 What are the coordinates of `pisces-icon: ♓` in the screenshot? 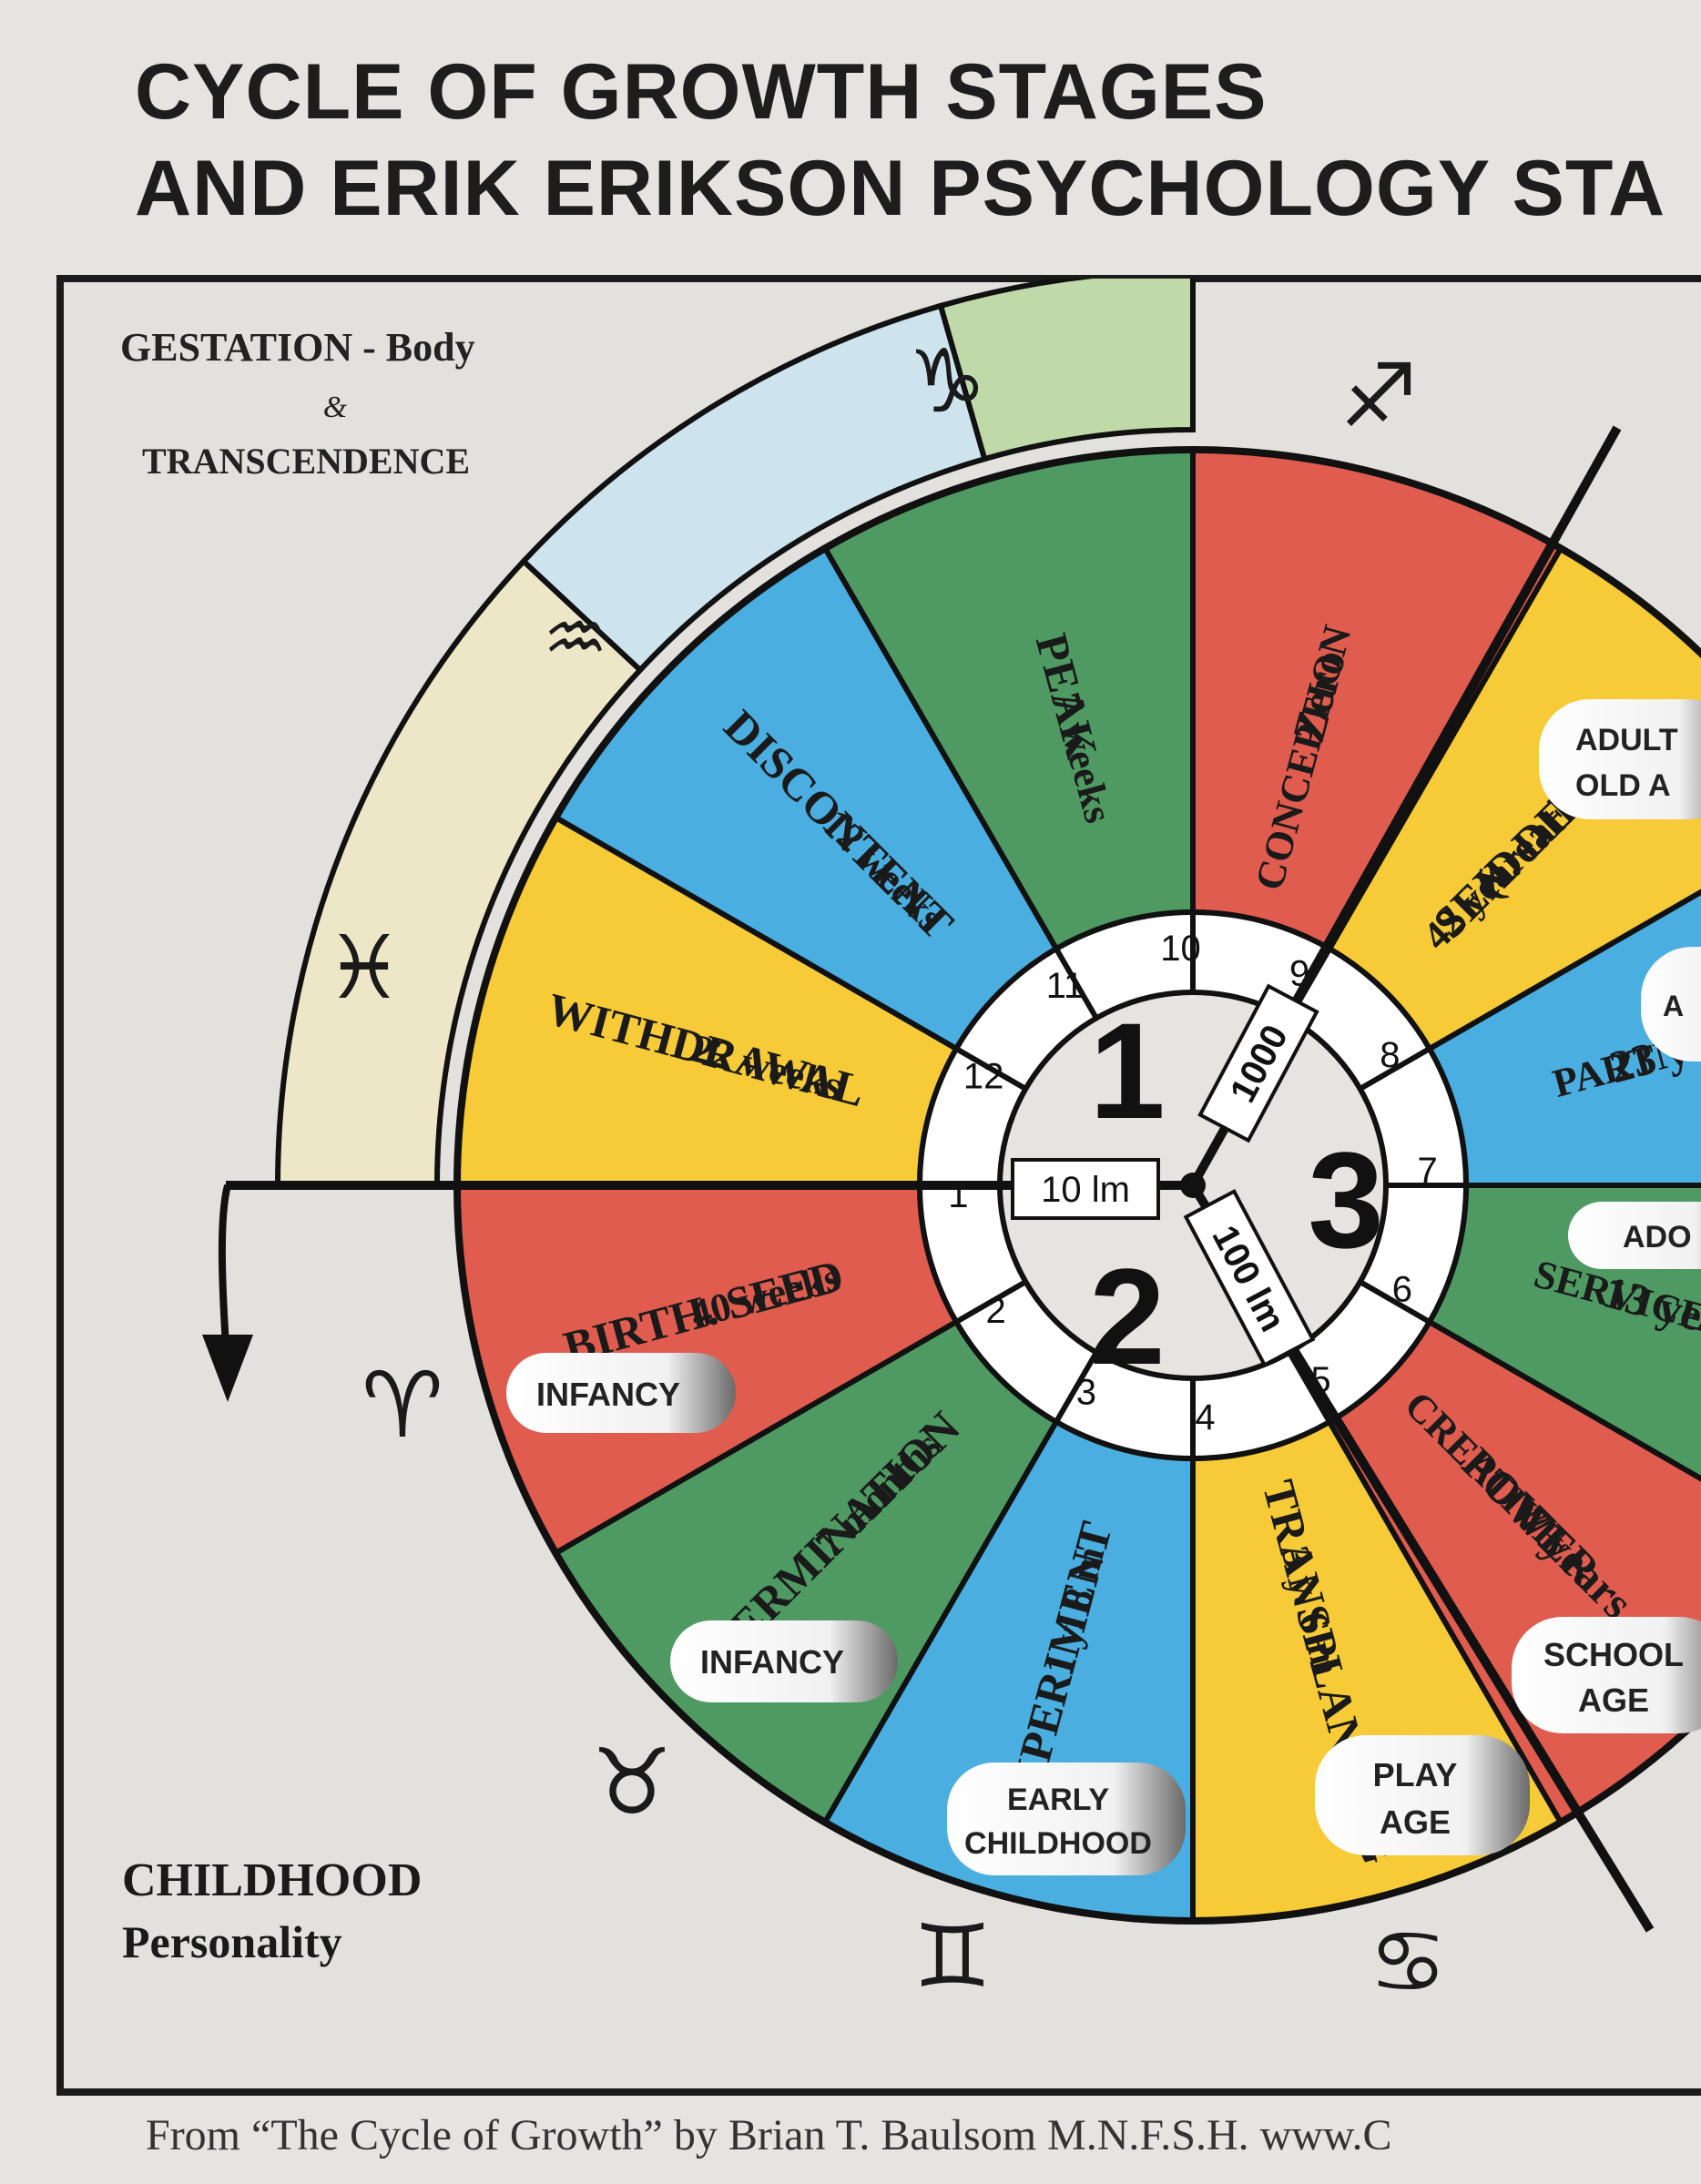 It's located at (364, 968).